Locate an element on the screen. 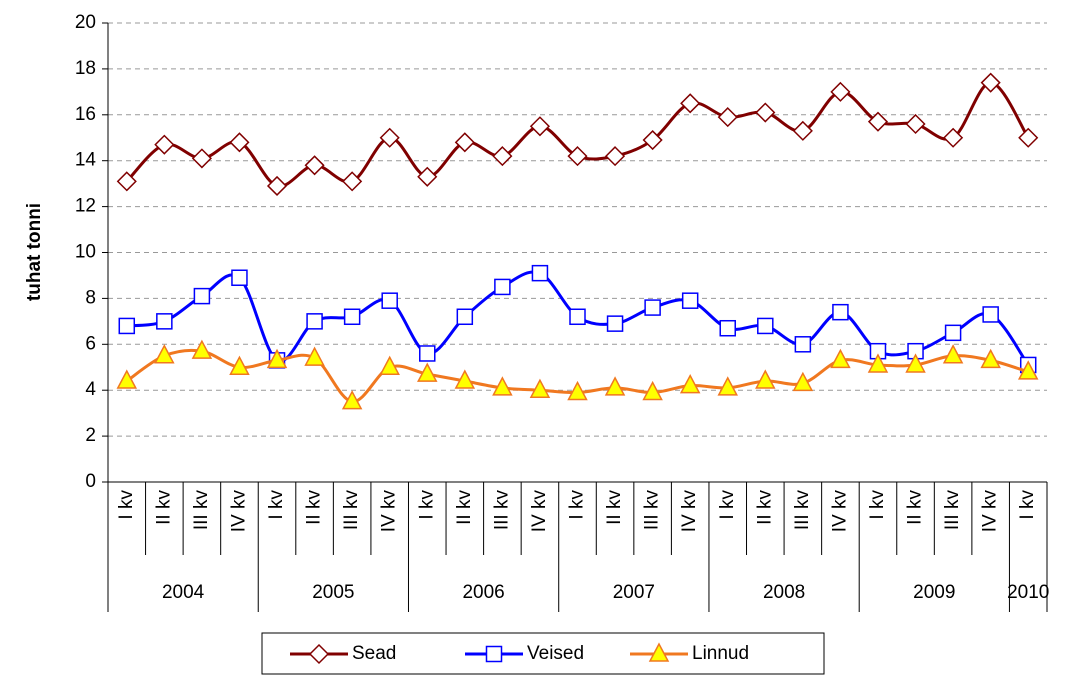  year-label: 2006 is located at coordinates (483, 592).